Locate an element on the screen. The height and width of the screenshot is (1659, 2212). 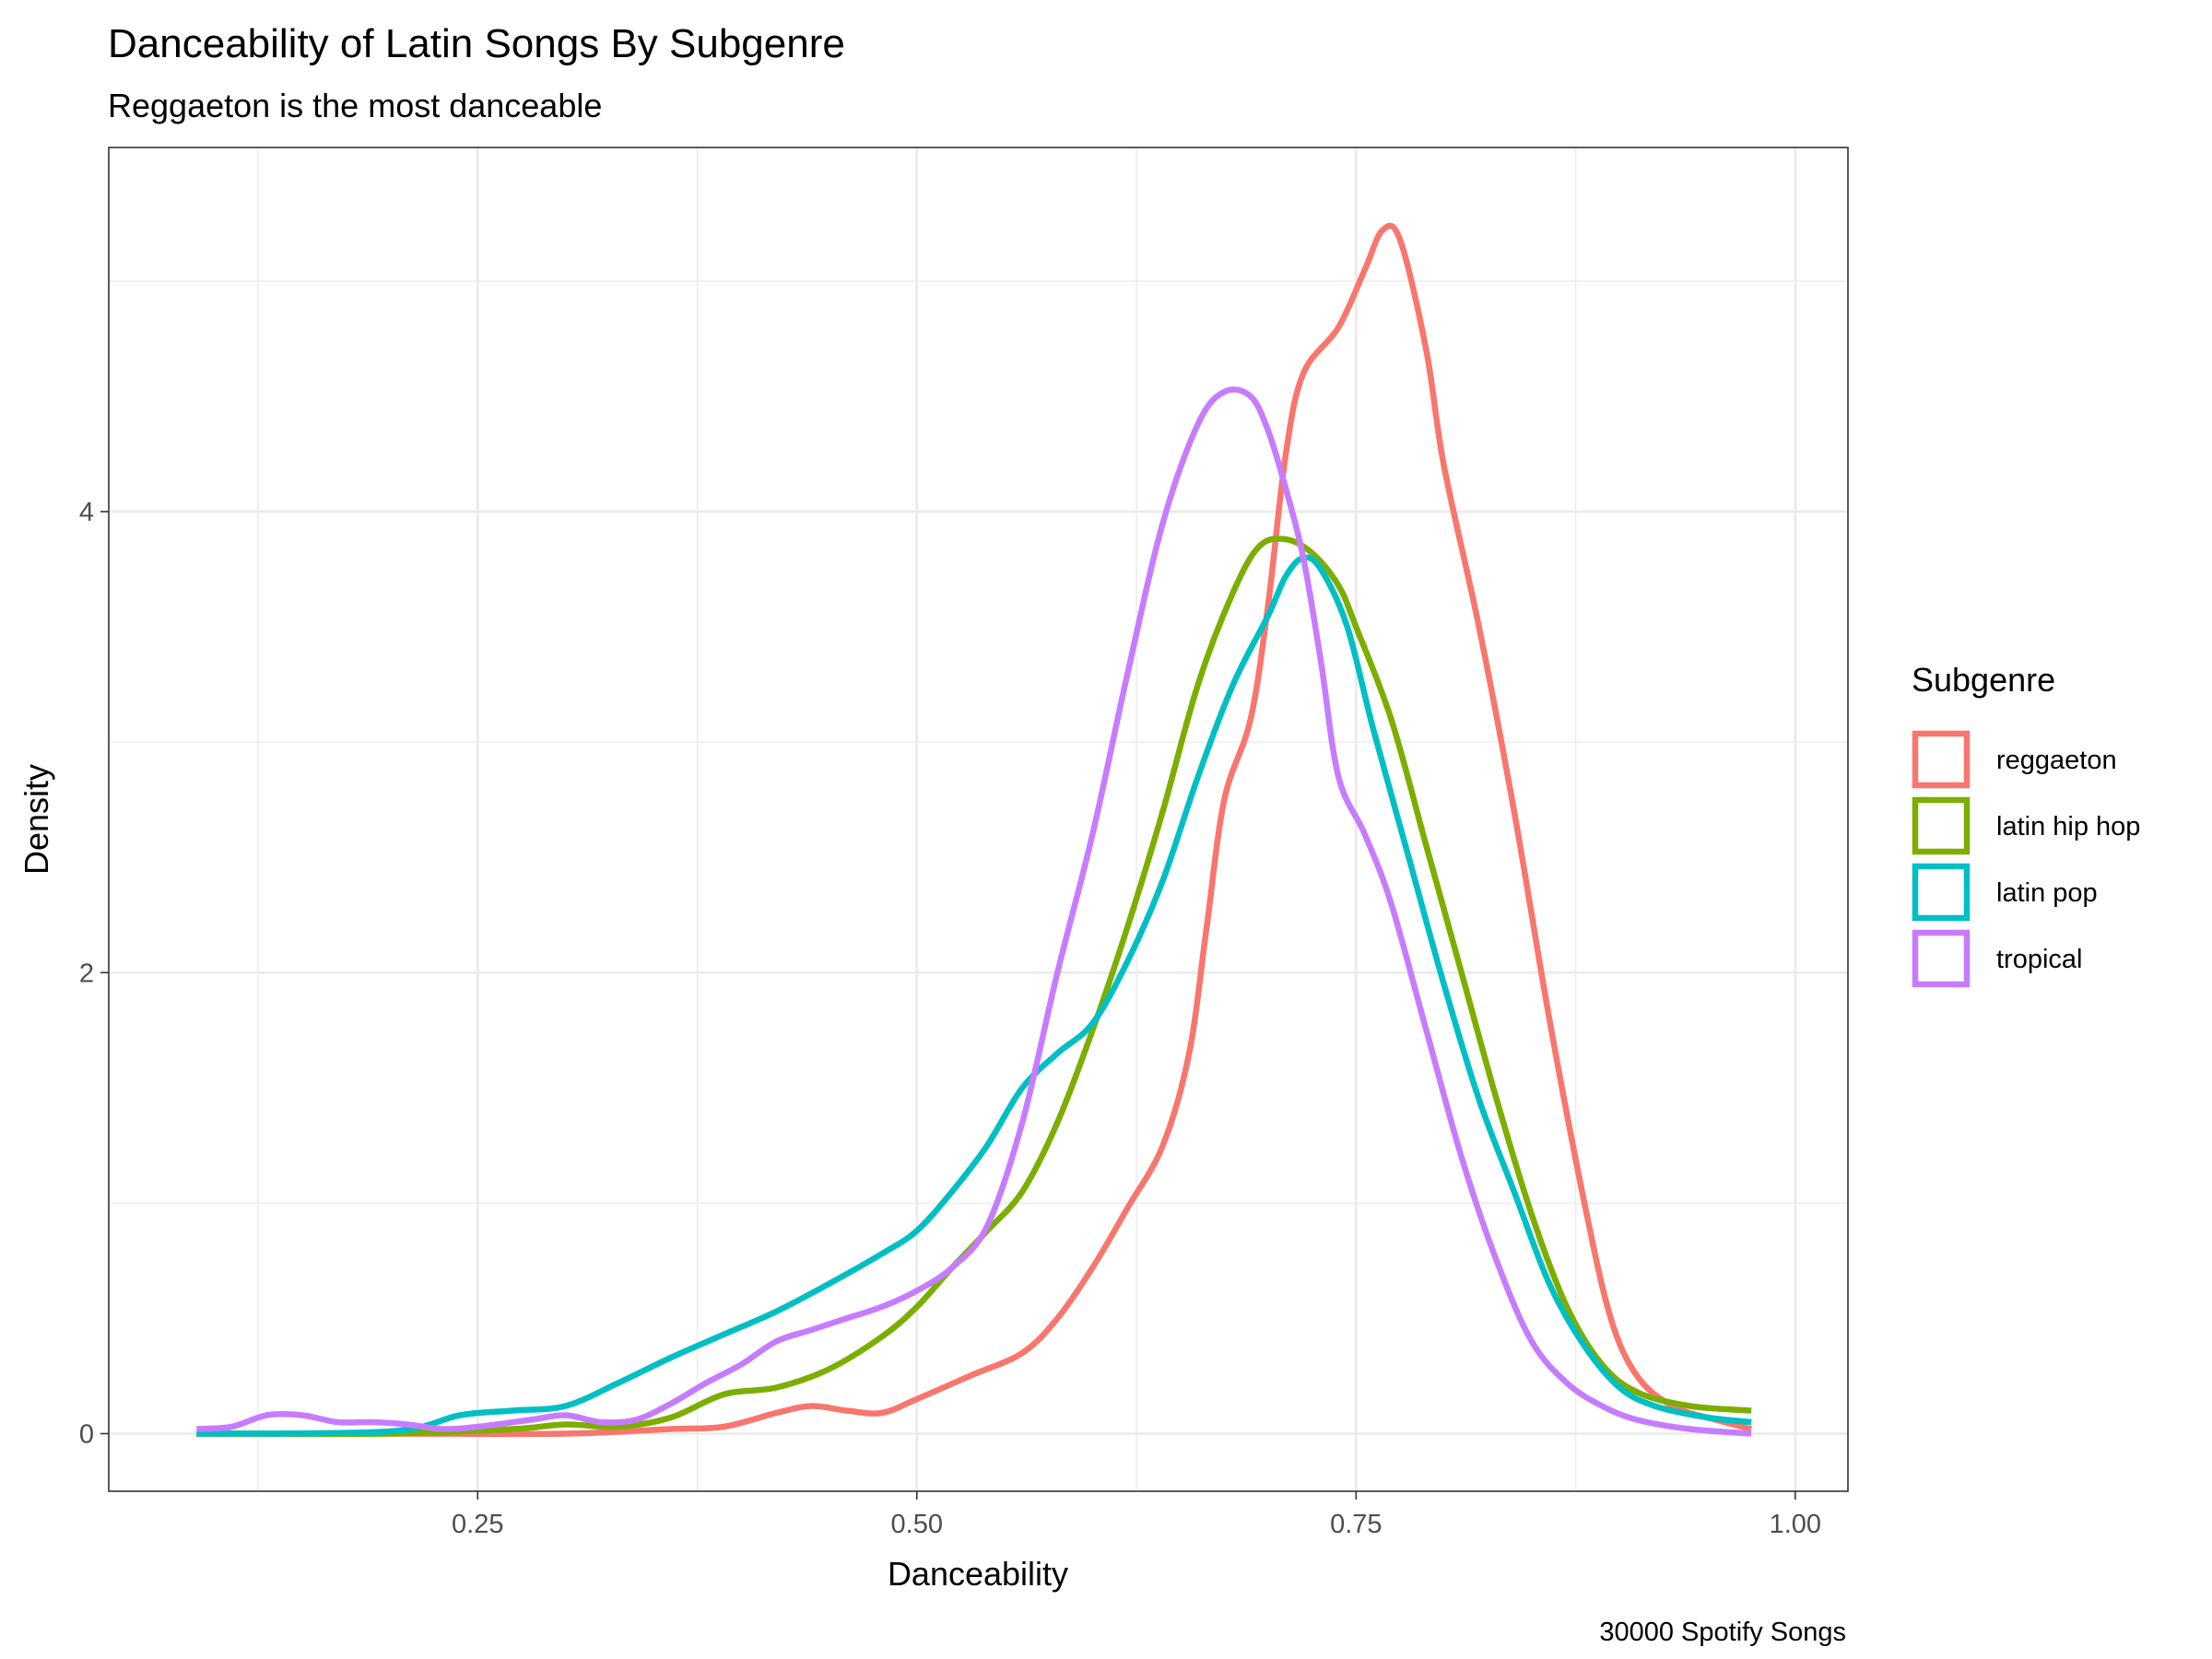
chart-title: Danceability of Latin Songs By Subgenre is located at coordinates (476, 43).